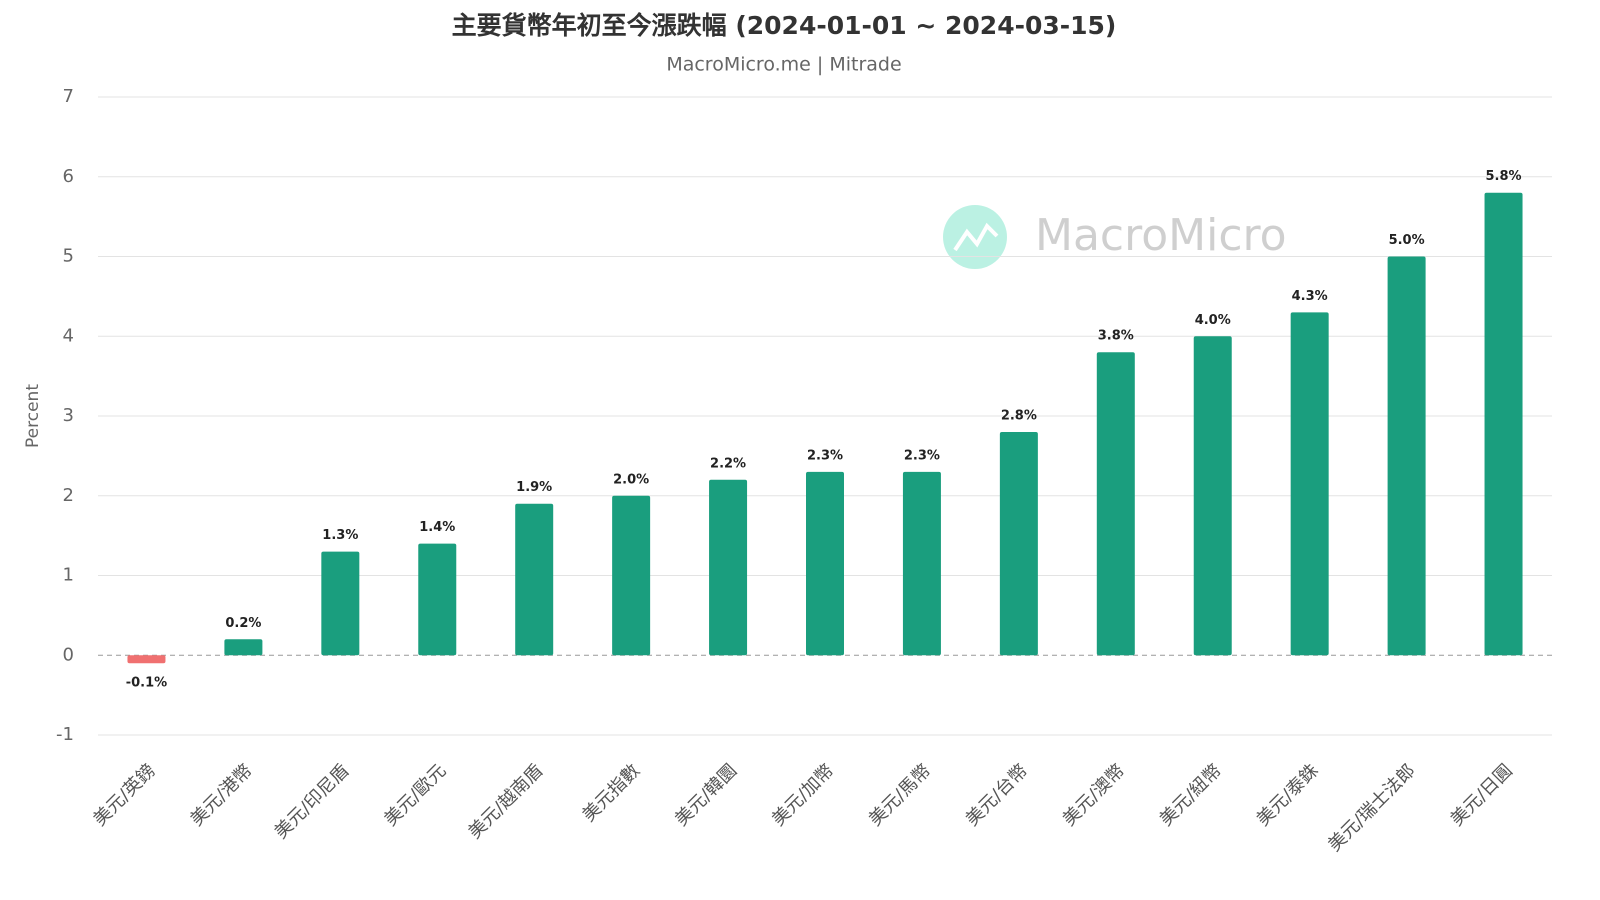 The image size is (1600, 900). What do you see at coordinates (1482, 795) in the screenshot?
I see `x-tick-label: 美元/日圓` at bounding box center [1482, 795].